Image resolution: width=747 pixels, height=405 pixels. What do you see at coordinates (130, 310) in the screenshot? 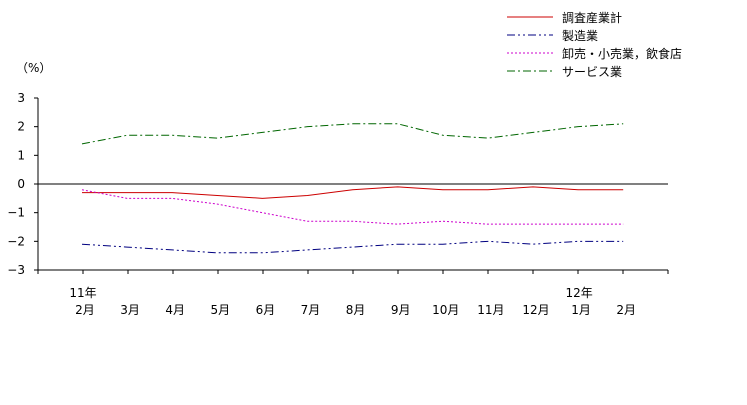
I see `x-tick-label: 3月` at bounding box center [130, 310].